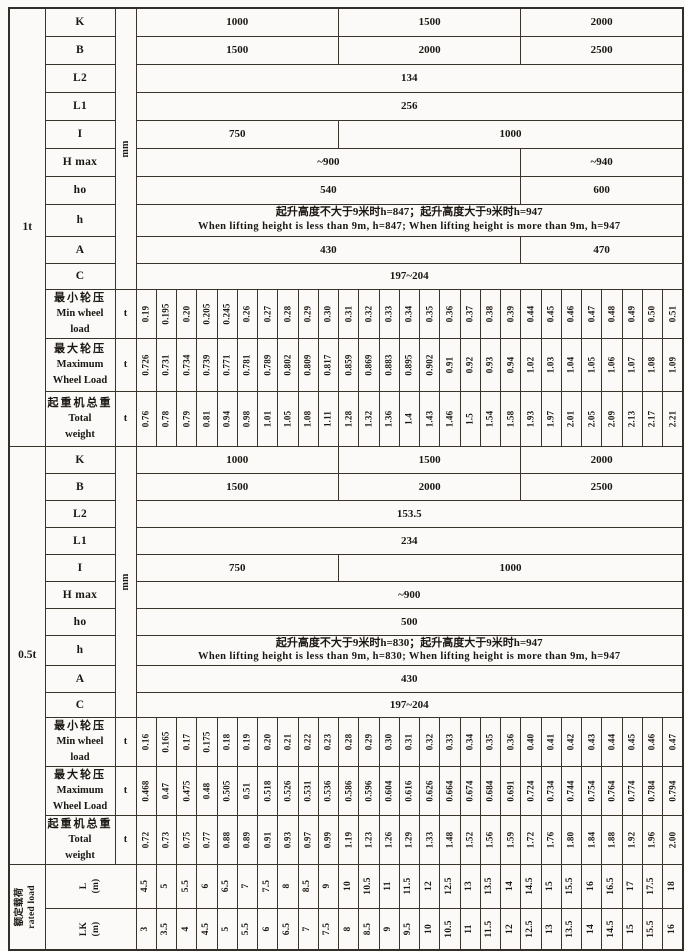  Describe the element at coordinates (327, 741) in the screenshot. I see `rotated-text: 0.23` at that location.